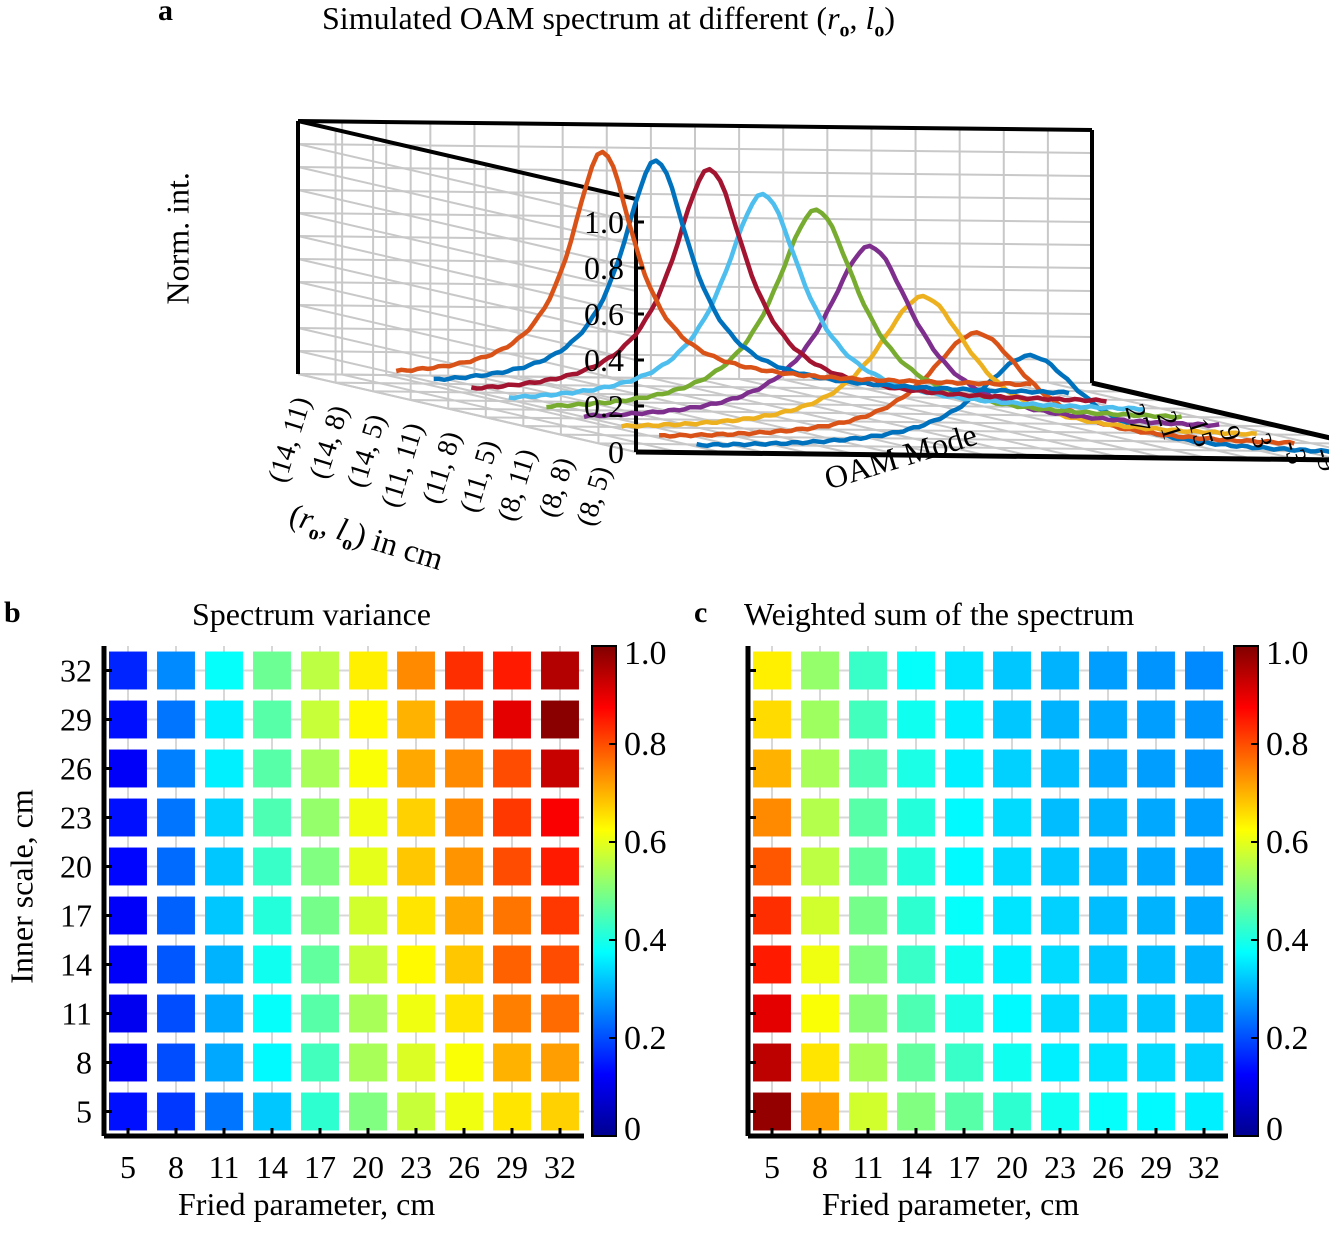 The height and width of the screenshot is (1242, 1329). I want to click on title-r-subscript: o, so click(844, 30).